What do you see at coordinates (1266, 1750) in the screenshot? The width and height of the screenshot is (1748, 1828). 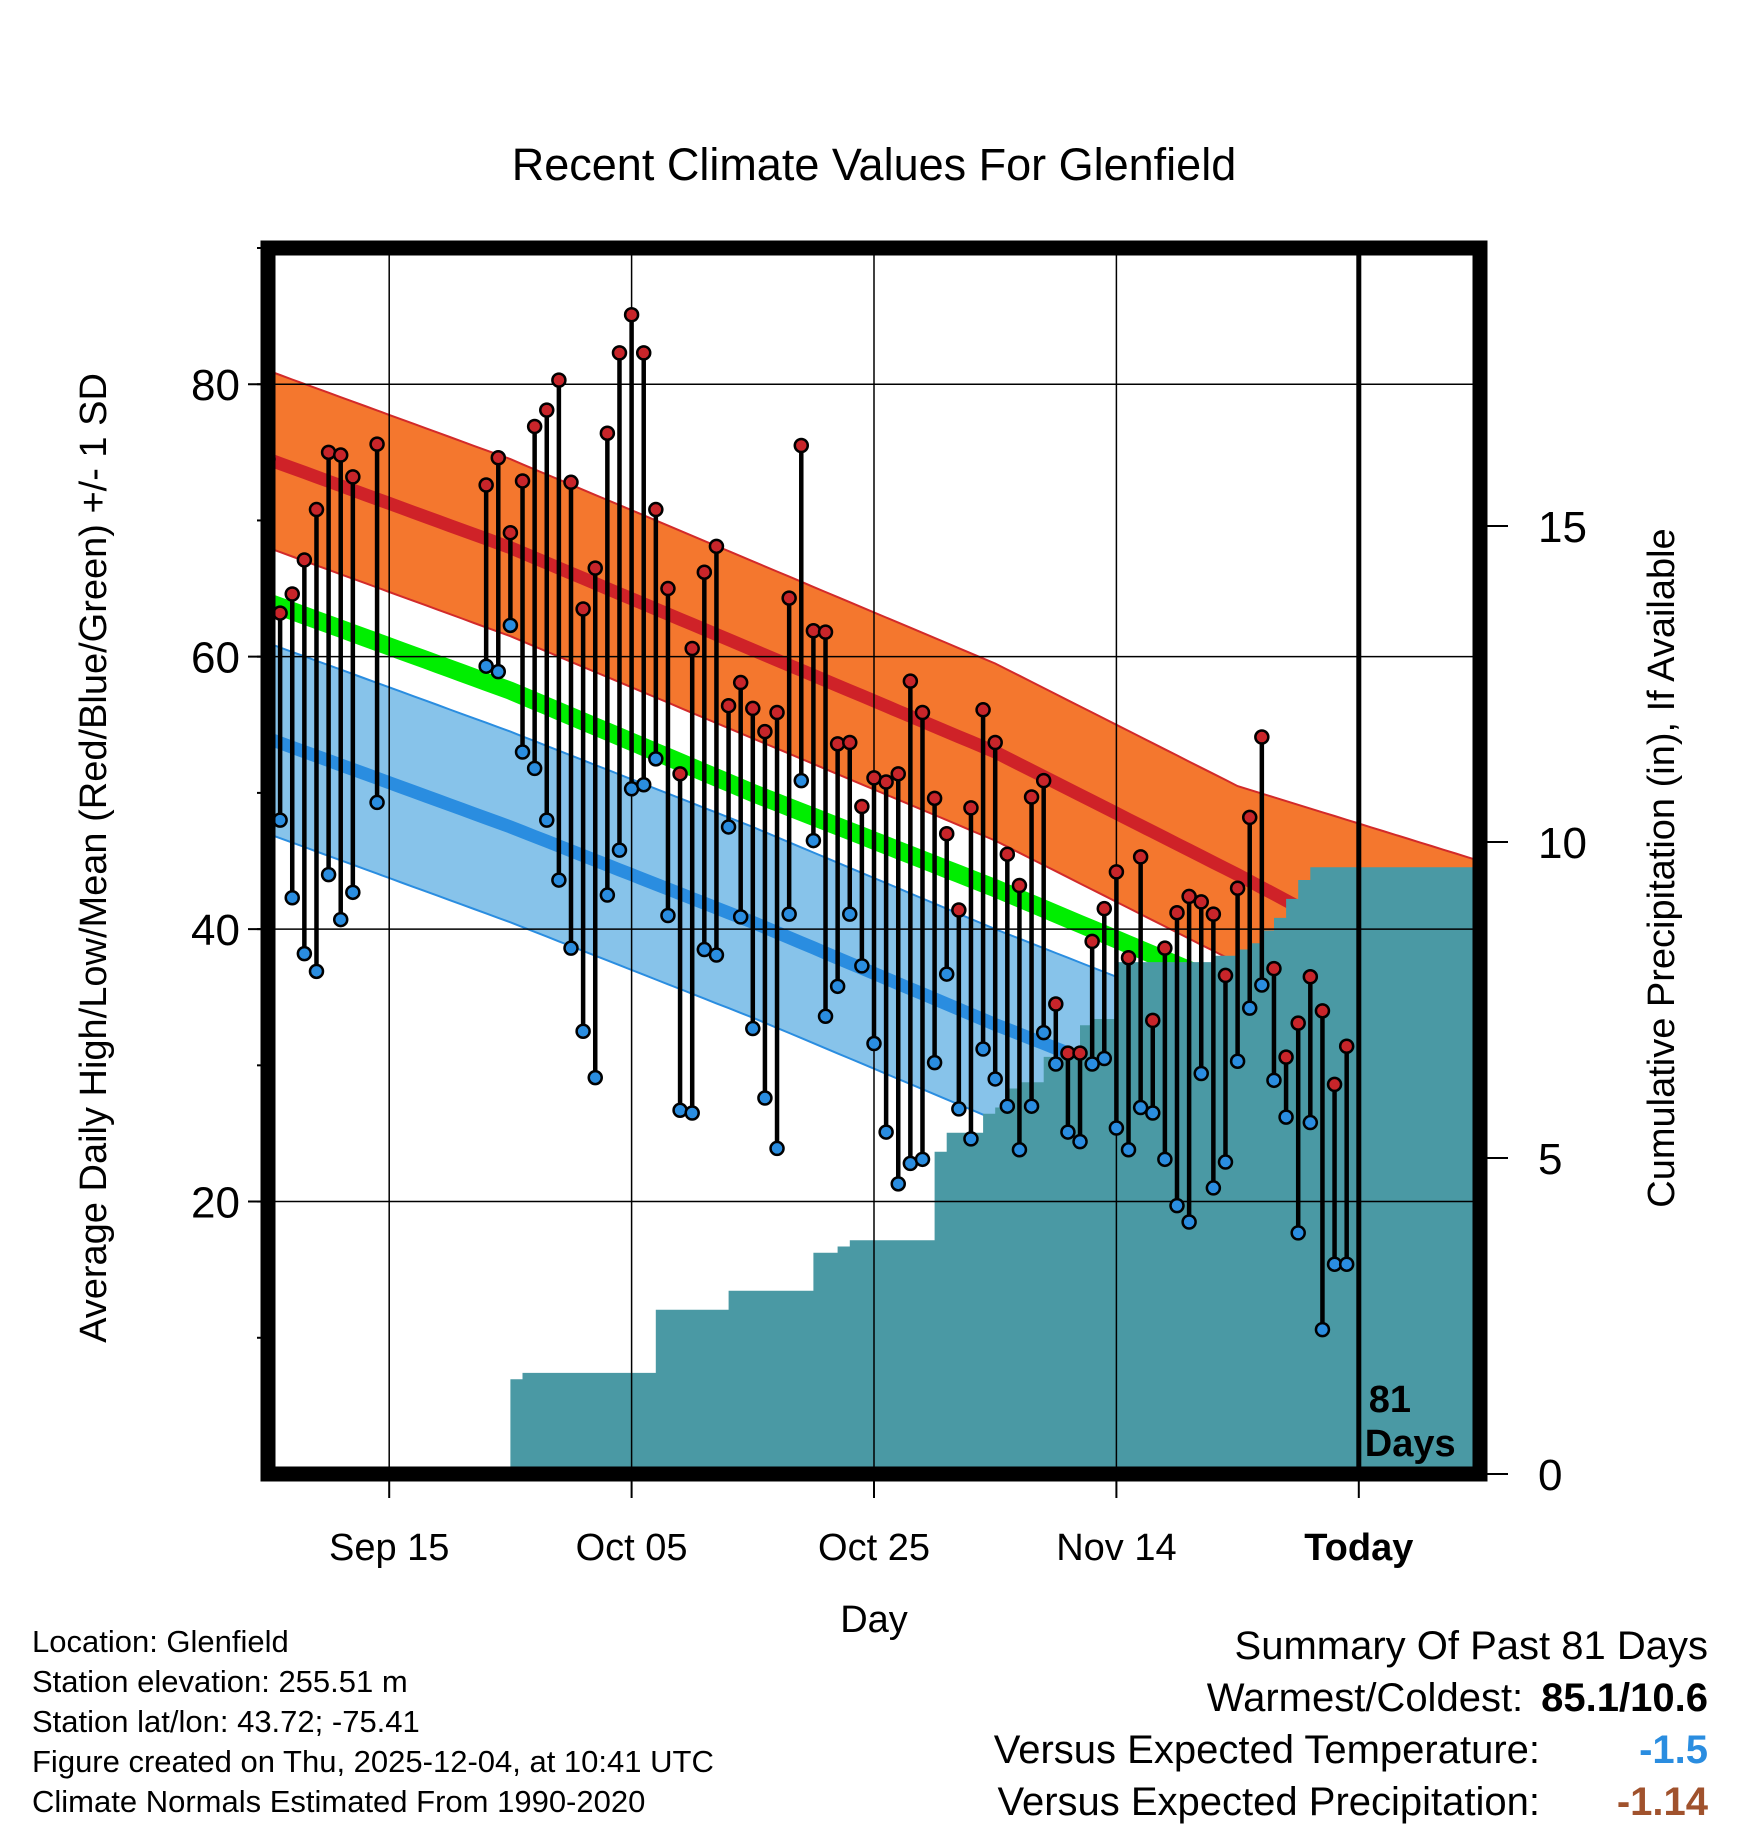 I see `versus-expected-temperature-label: Versus Expected Temperature:` at bounding box center [1266, 1750].